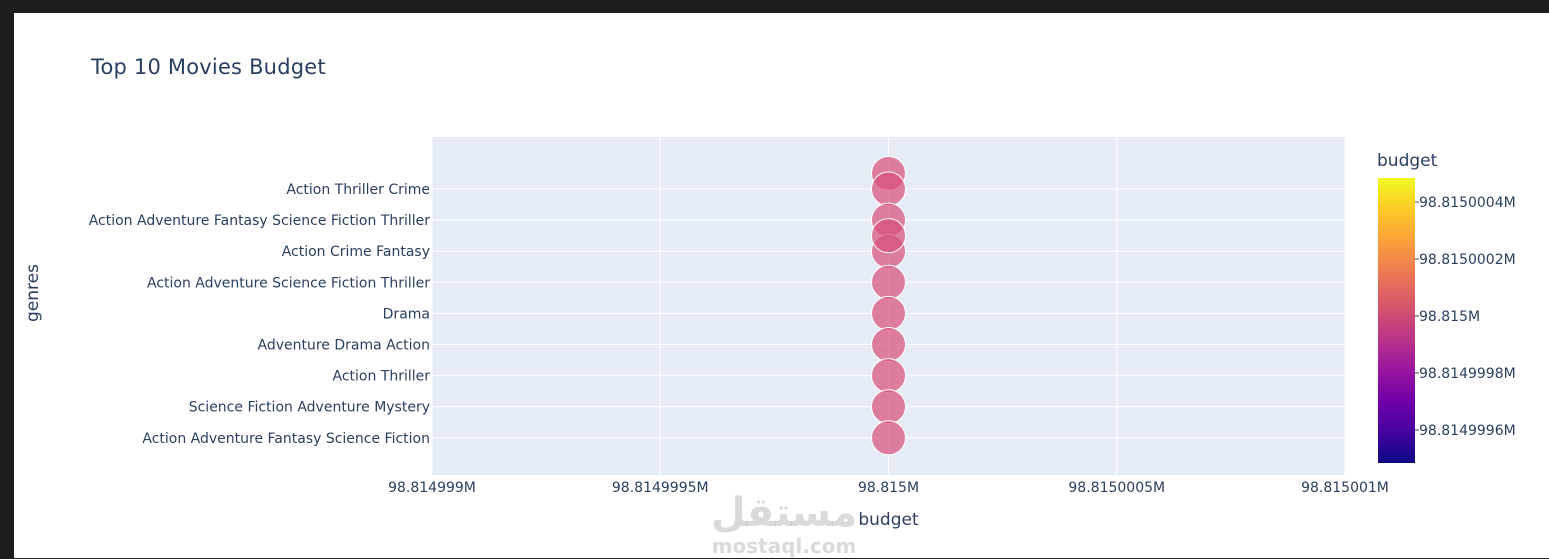 This screenshot has width=1549, height=559. I want to click on x-tick-label: 98.8150005M, so click(1116, 488).